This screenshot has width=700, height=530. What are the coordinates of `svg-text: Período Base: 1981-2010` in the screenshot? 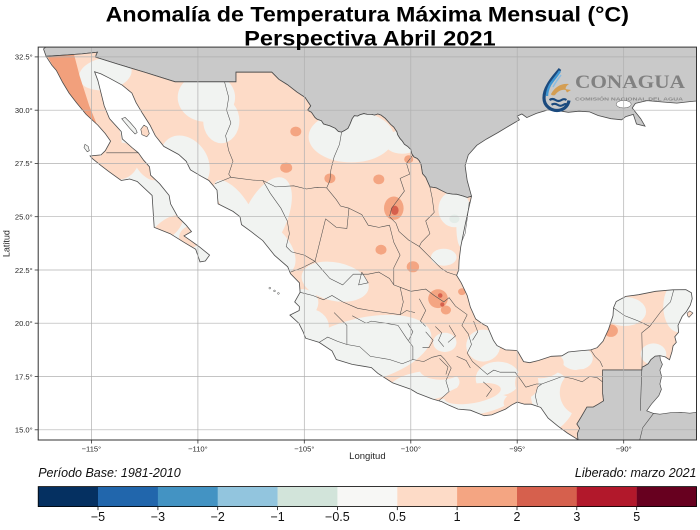 It's located at (109, 473).